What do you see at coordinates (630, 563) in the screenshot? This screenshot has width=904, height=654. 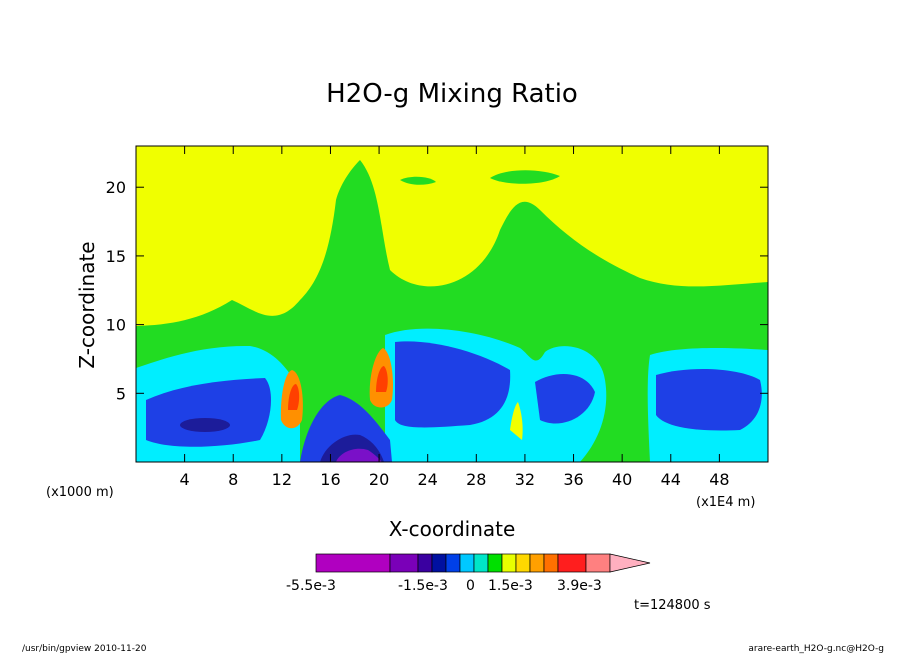 I see `colorbar-arrow` at bounding box center [630, 563].